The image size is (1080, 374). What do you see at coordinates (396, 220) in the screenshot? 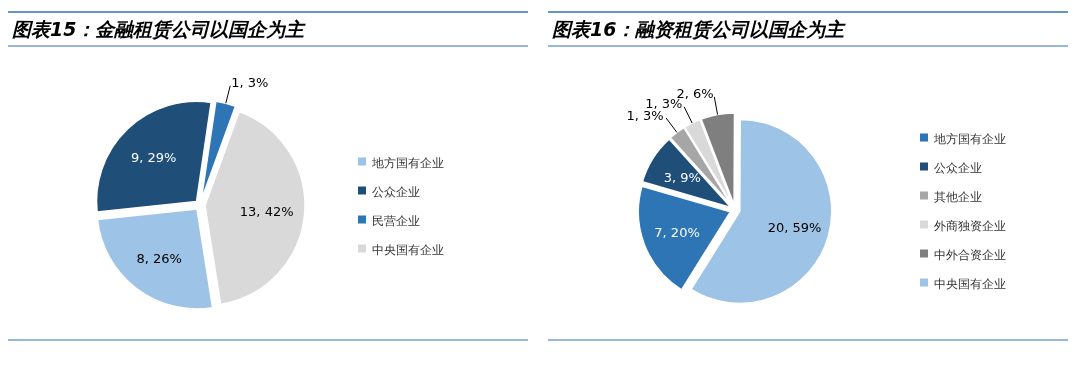
I see `legend-label: 民营企业` at bounding box center [396, 220].